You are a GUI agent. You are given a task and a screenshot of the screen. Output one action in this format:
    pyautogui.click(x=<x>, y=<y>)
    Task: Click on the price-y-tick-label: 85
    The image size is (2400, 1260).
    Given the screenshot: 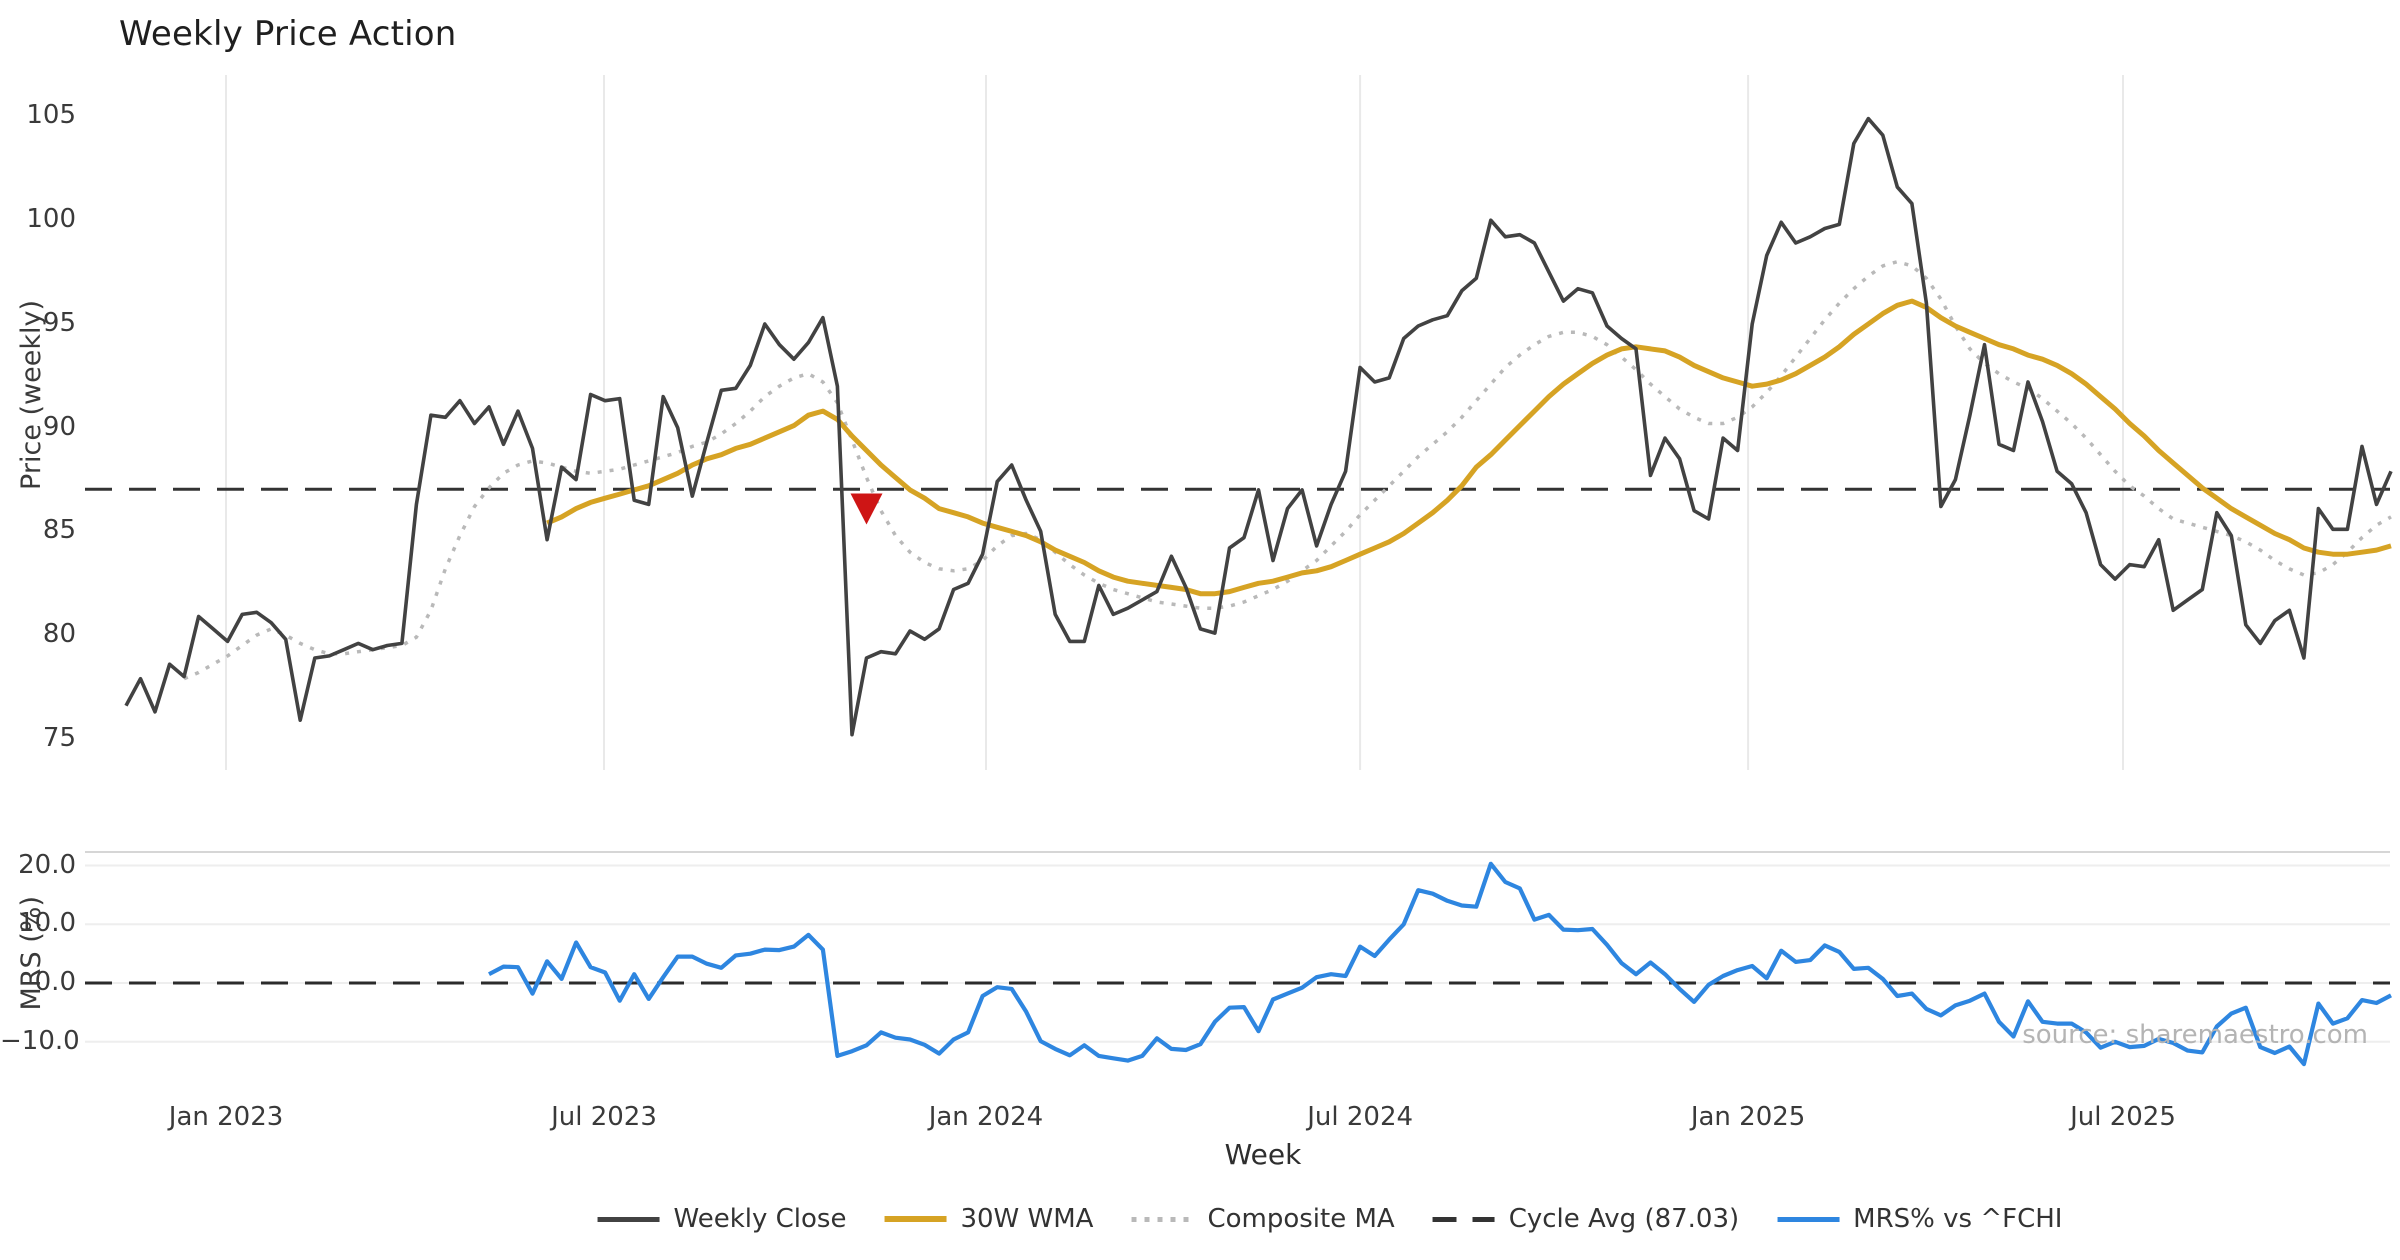 What is the action you would take?
    pyautogui.click(x=59, y=530)
    